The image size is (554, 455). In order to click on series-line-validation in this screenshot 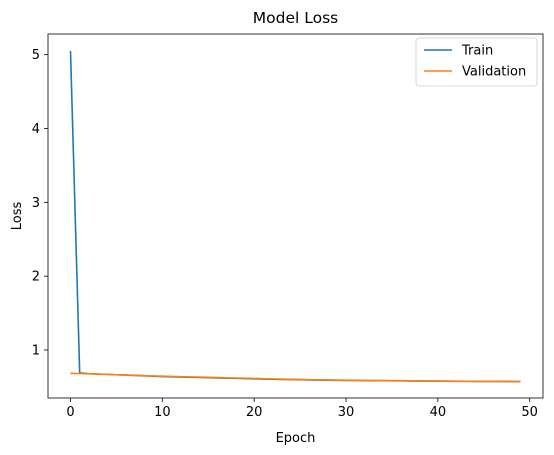, I will do `click(295, 377)`.